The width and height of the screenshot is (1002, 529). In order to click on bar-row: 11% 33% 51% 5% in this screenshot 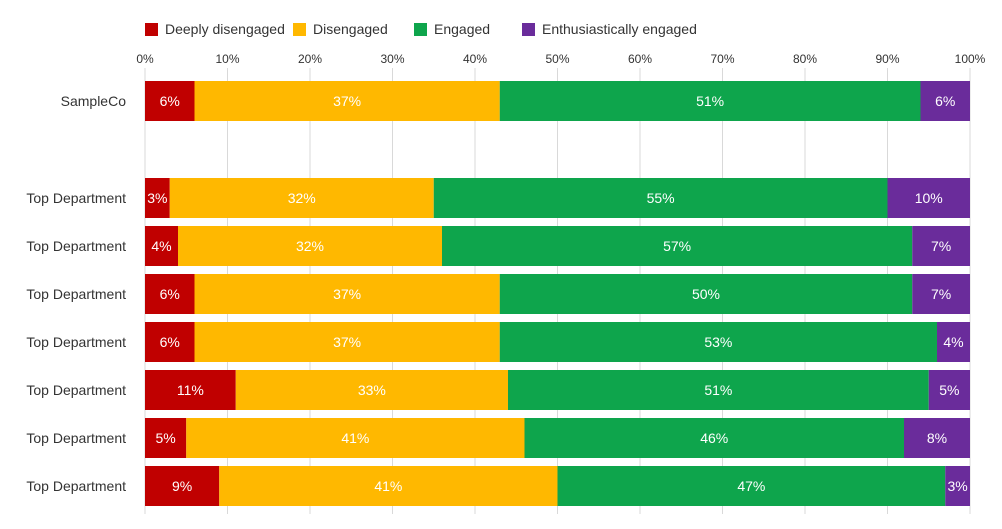, I will do `click(557, 390)`.